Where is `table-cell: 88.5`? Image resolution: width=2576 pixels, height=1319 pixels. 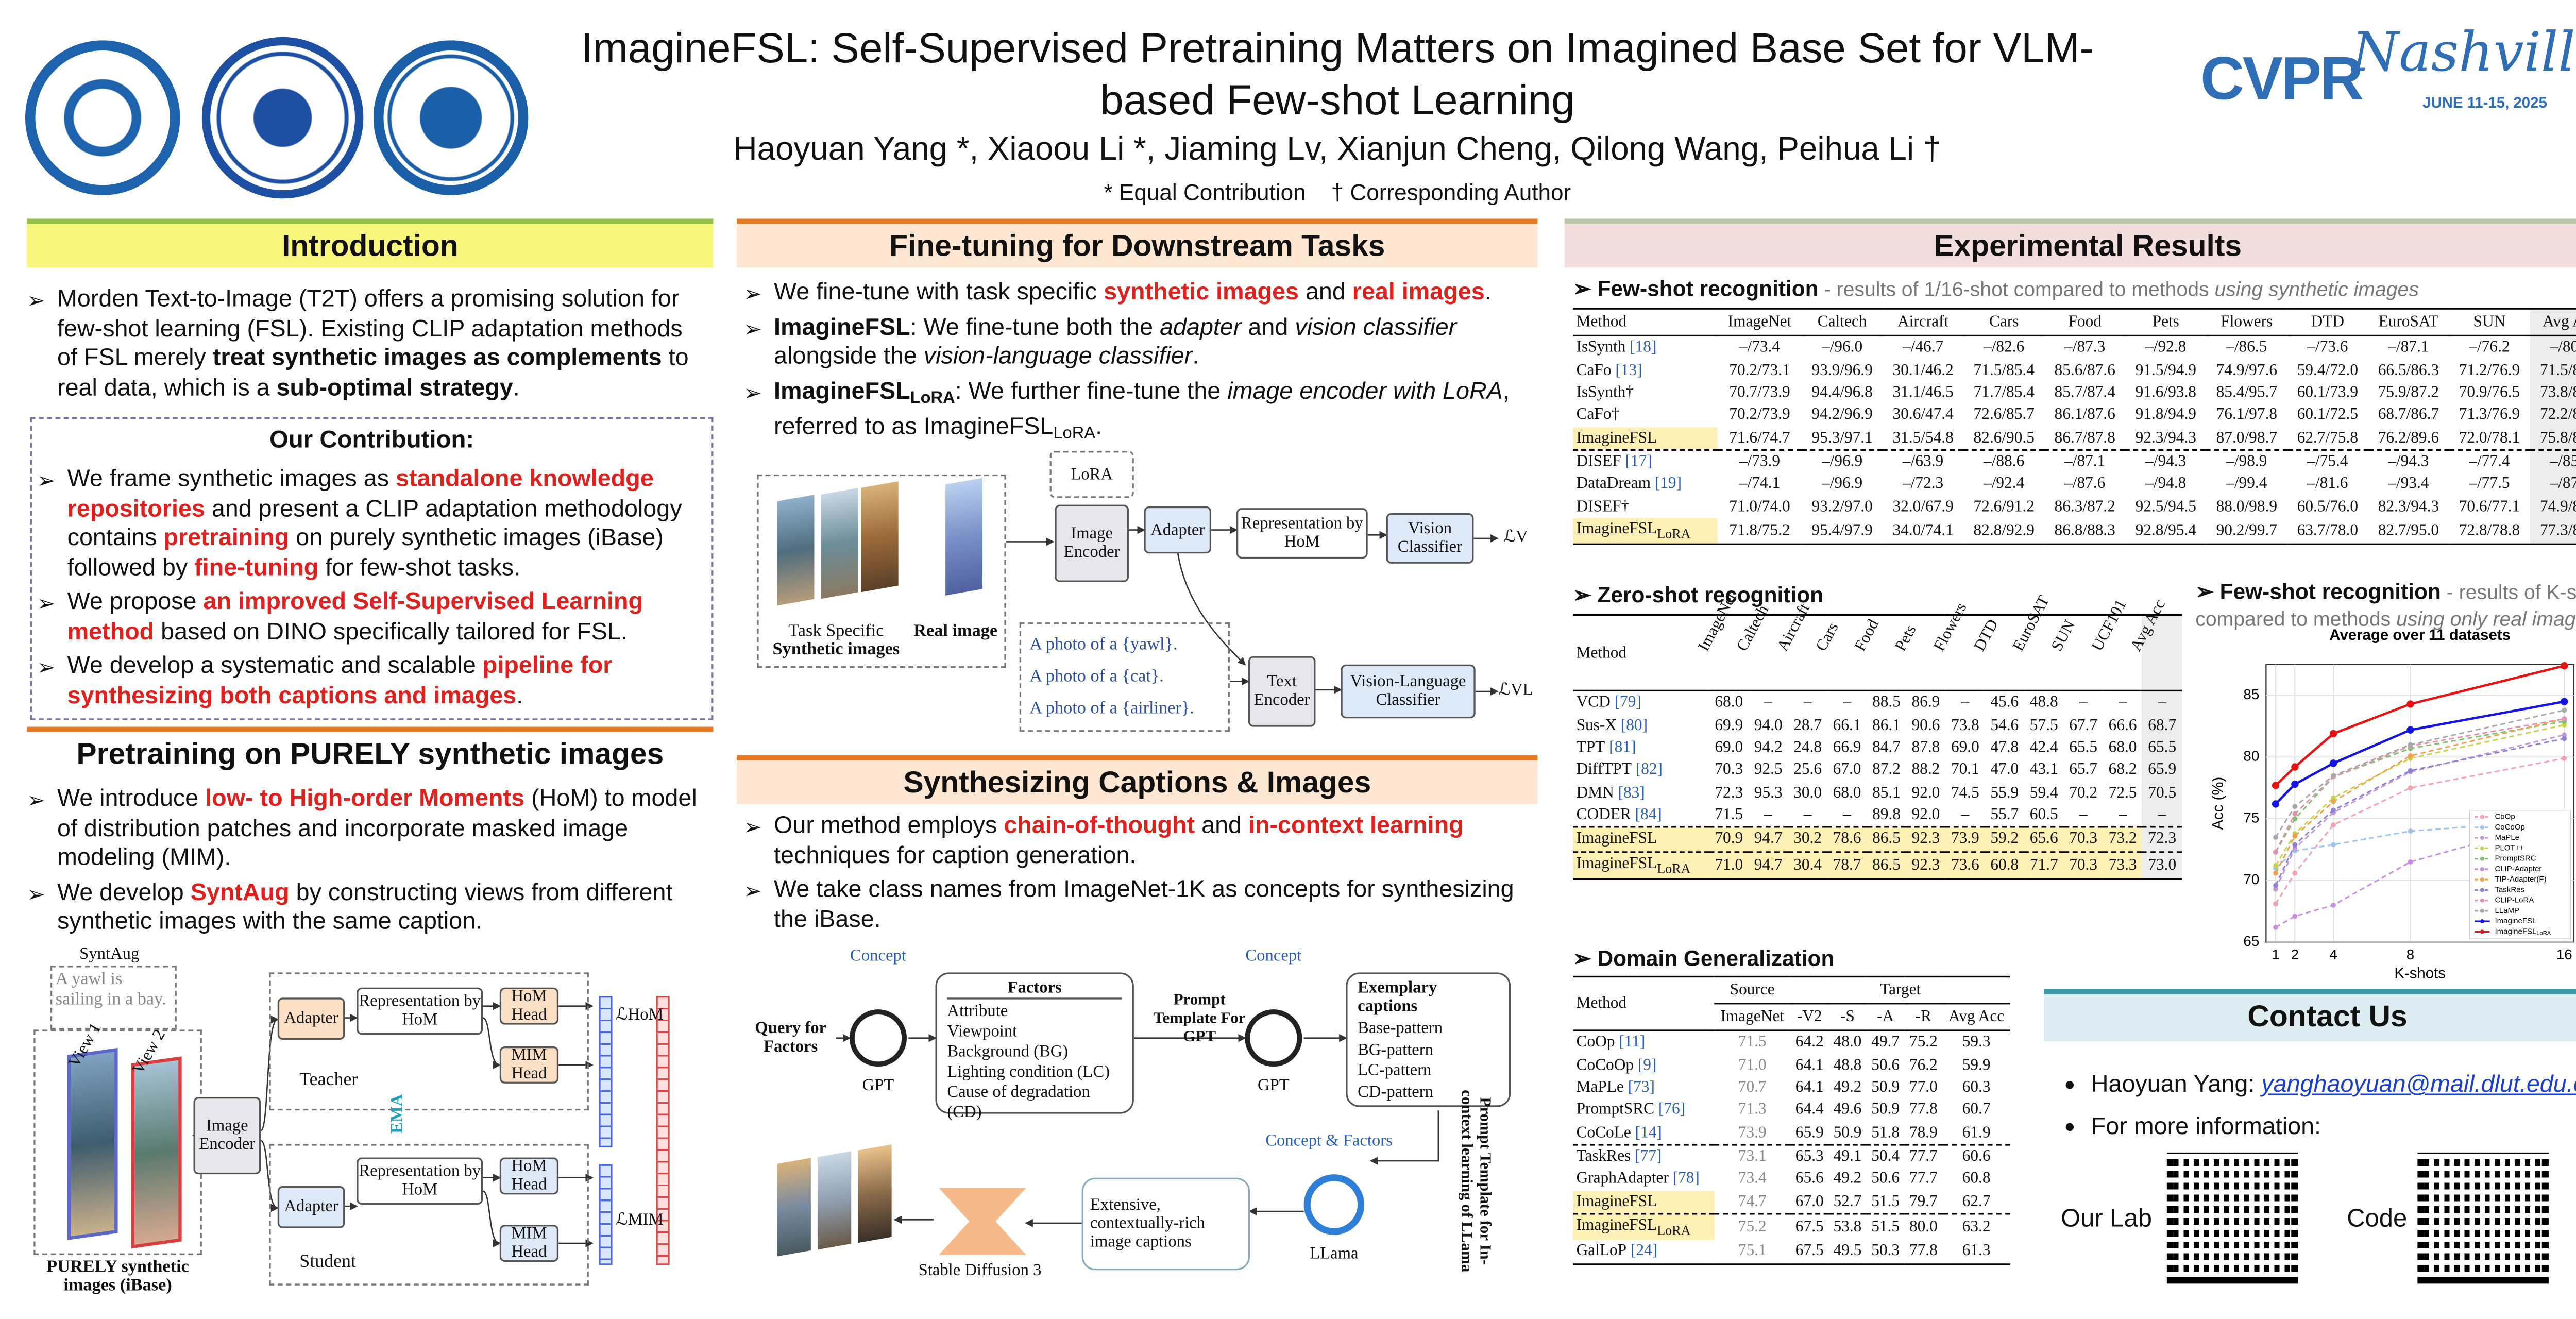
table-cell: 88.5 is located at coordinates (1887, 702).